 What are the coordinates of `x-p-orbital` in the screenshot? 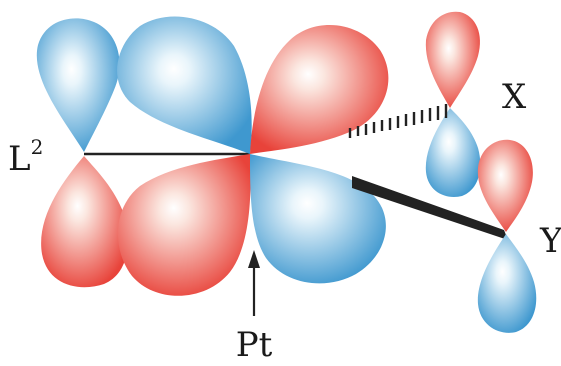 It's located at (453, 104).